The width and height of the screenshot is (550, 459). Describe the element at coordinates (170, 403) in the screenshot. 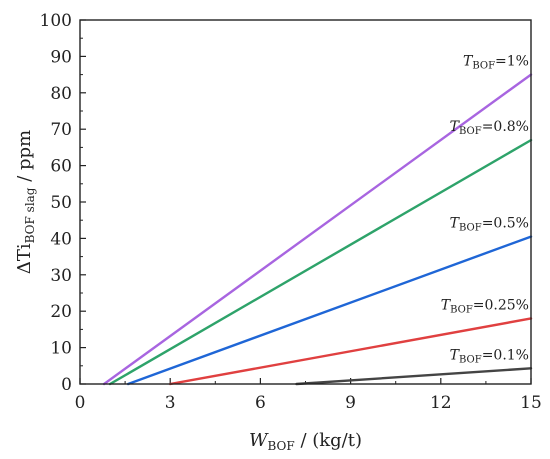

I see `x-tick-label: 3` at that location.